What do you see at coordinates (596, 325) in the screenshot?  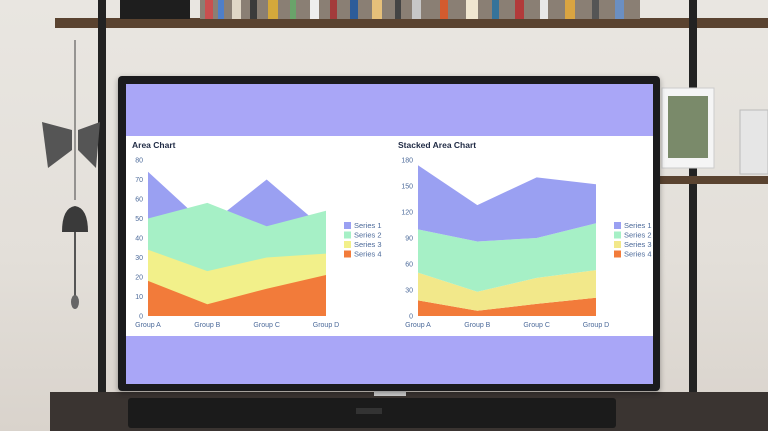 I see `chart-1-xtick-label: Group D` at bounding box center [596, 325].